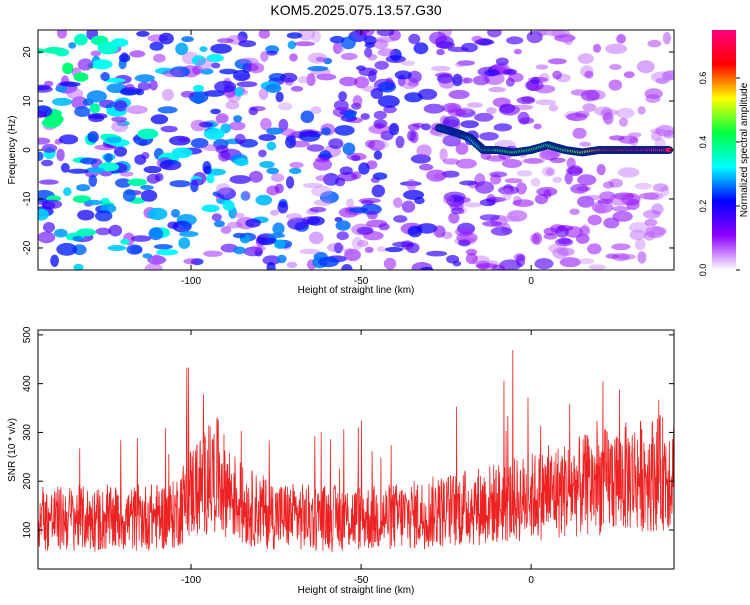 Image resolution: width=750 pixels, height=605 pixels. Describe the element at coordinates (191, 281) in the screenshot. I see `x-tick-label: -100` at that location.